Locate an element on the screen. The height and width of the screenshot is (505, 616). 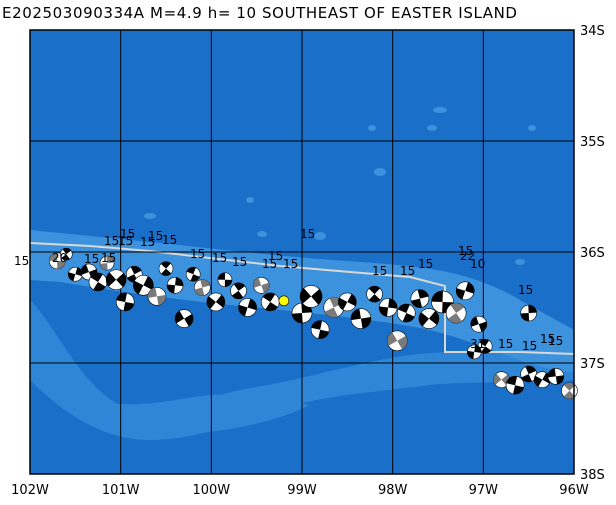
longitude-label: 102W is located at coordinates (30, 490).